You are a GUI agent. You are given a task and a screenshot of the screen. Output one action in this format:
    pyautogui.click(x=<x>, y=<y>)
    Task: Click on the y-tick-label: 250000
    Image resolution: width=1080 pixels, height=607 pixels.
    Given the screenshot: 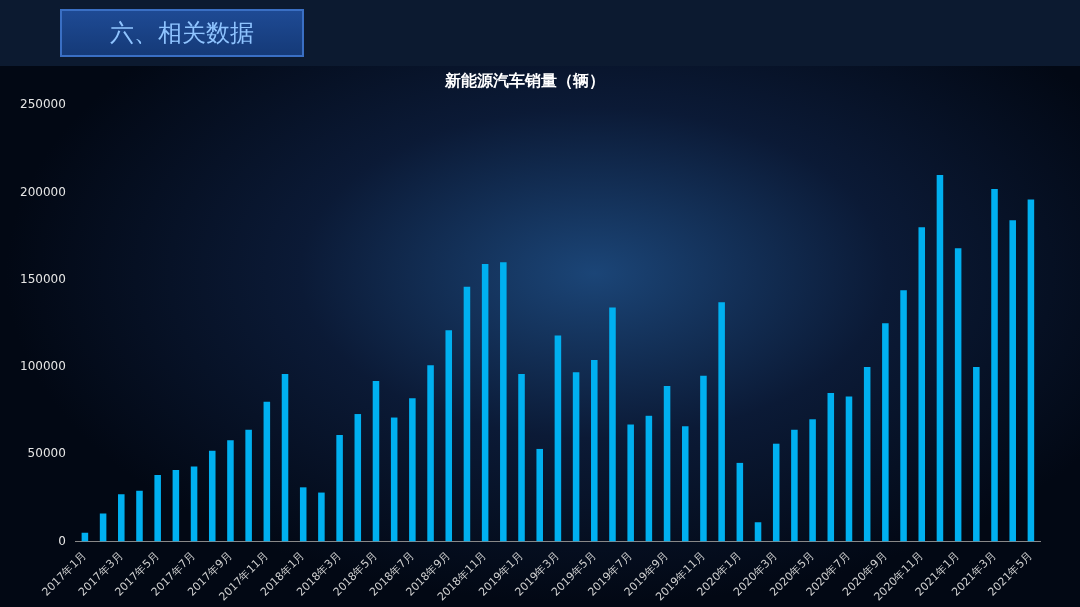 What is the action you would take?
    pyautogui.click(x=43, y=104)
    